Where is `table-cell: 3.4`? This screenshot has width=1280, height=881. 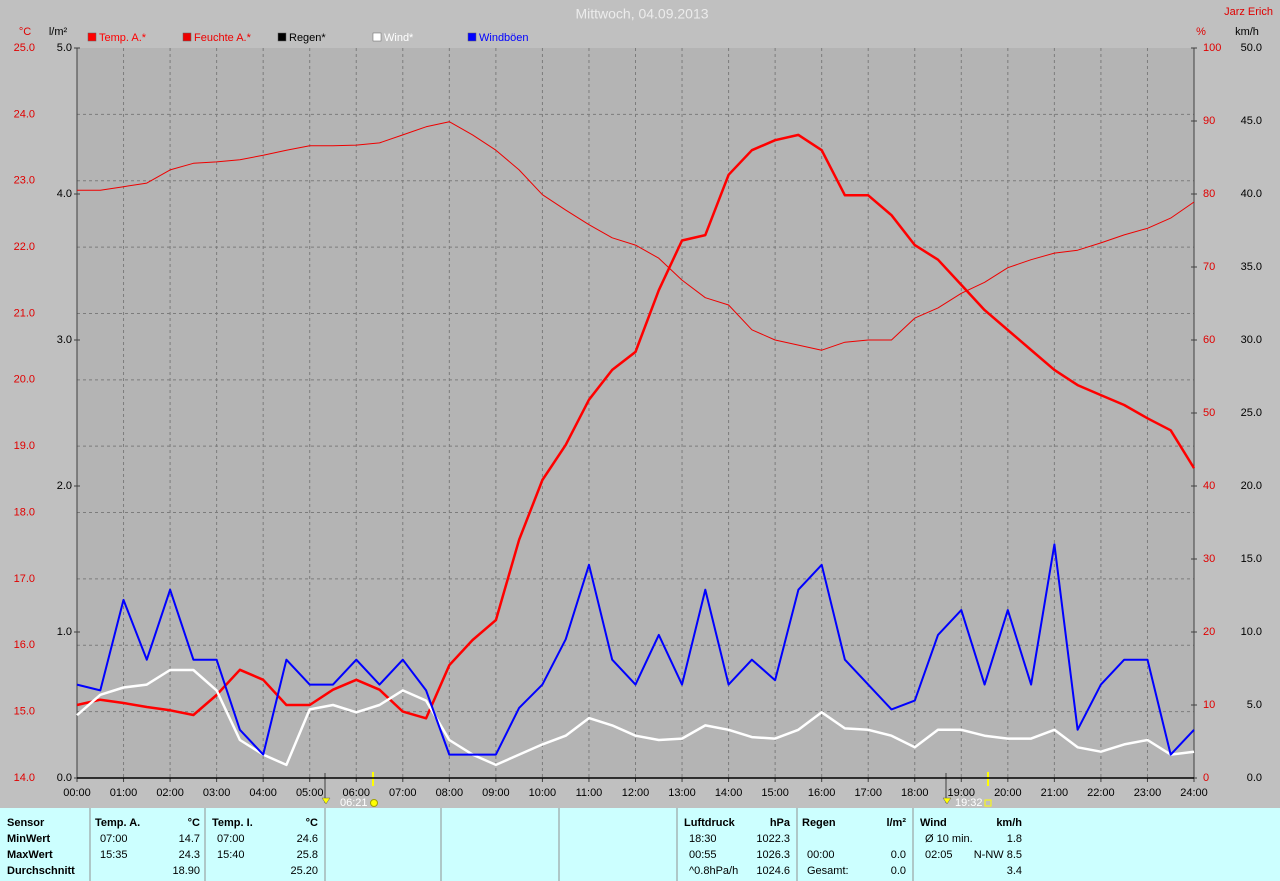
table-cell: 3.4 is located at coordinates (1014, 871).